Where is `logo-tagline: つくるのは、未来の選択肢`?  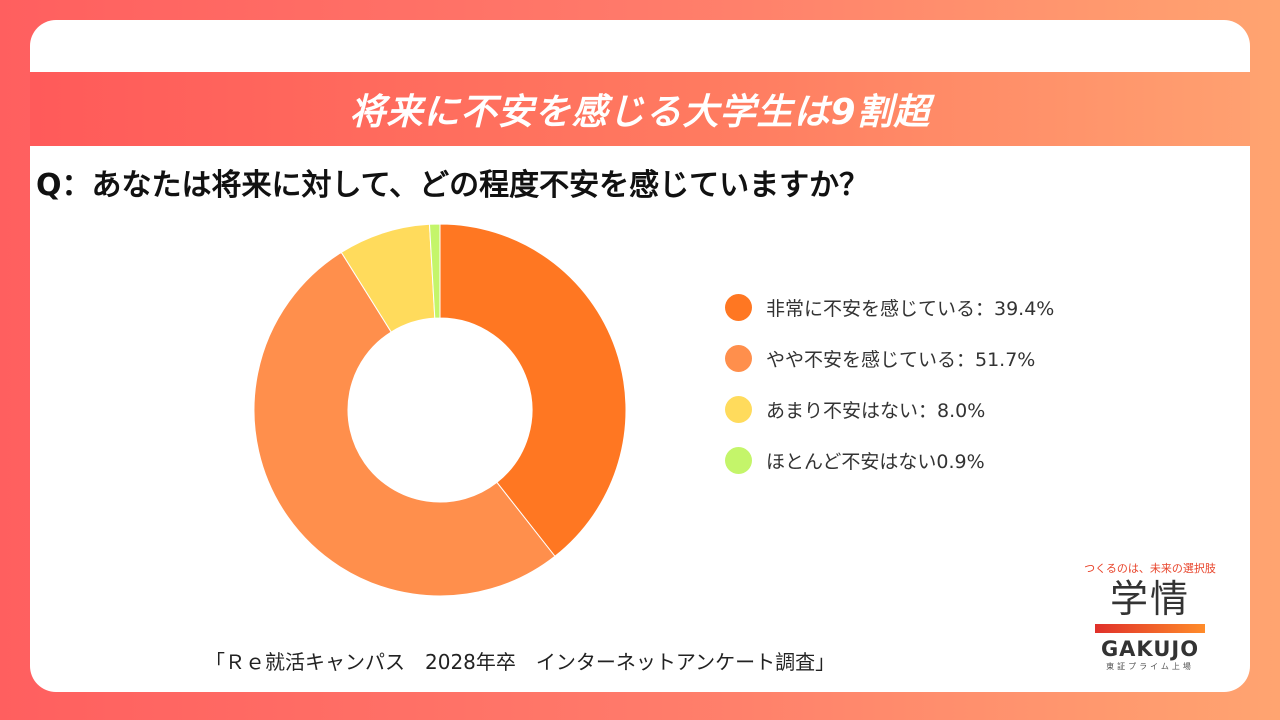 logo-tagline: つくるのは、未来の選択肢 is located at coordinates (1150, 568).